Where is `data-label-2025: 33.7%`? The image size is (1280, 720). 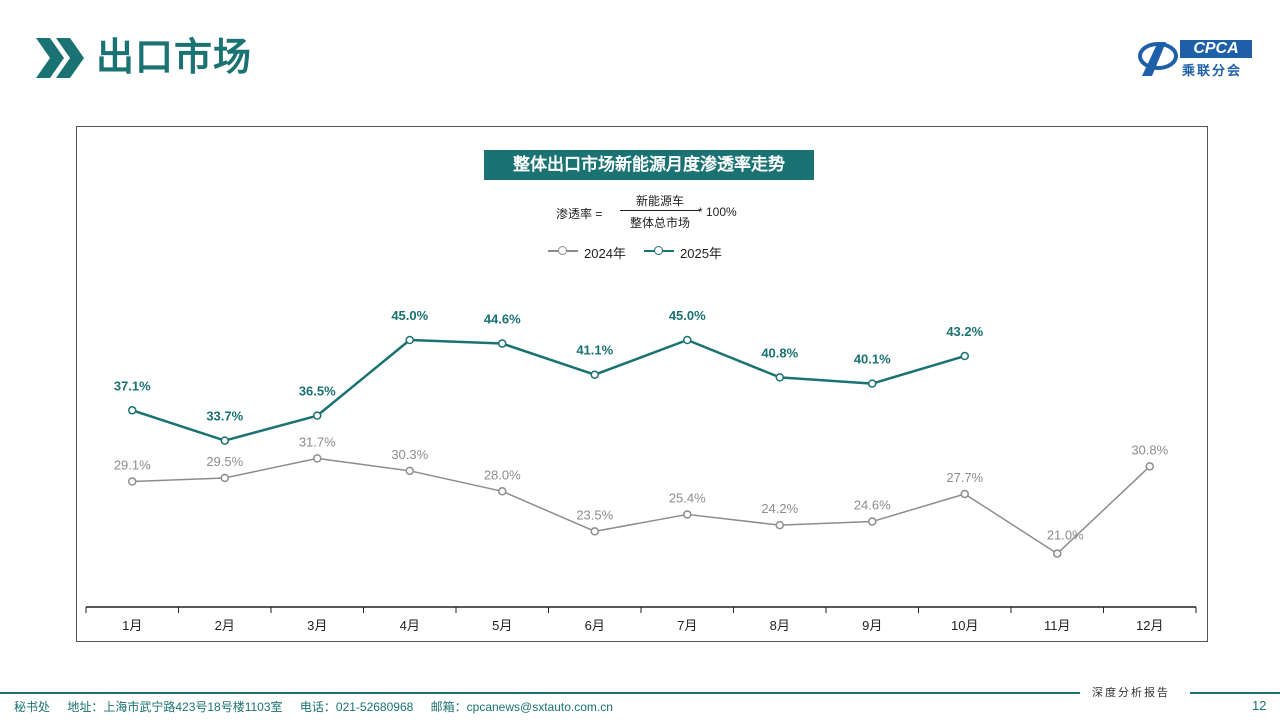 data-label-2025: 33.7% is located at coordinates (224, 416).